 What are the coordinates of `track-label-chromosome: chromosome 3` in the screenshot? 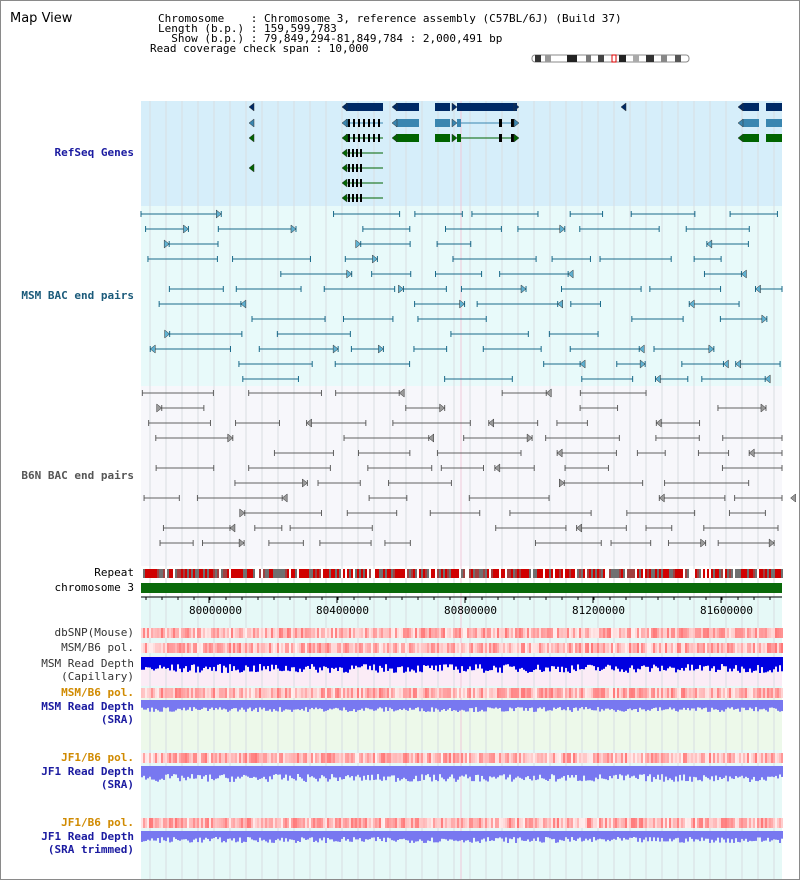 It's located at (94, 587).